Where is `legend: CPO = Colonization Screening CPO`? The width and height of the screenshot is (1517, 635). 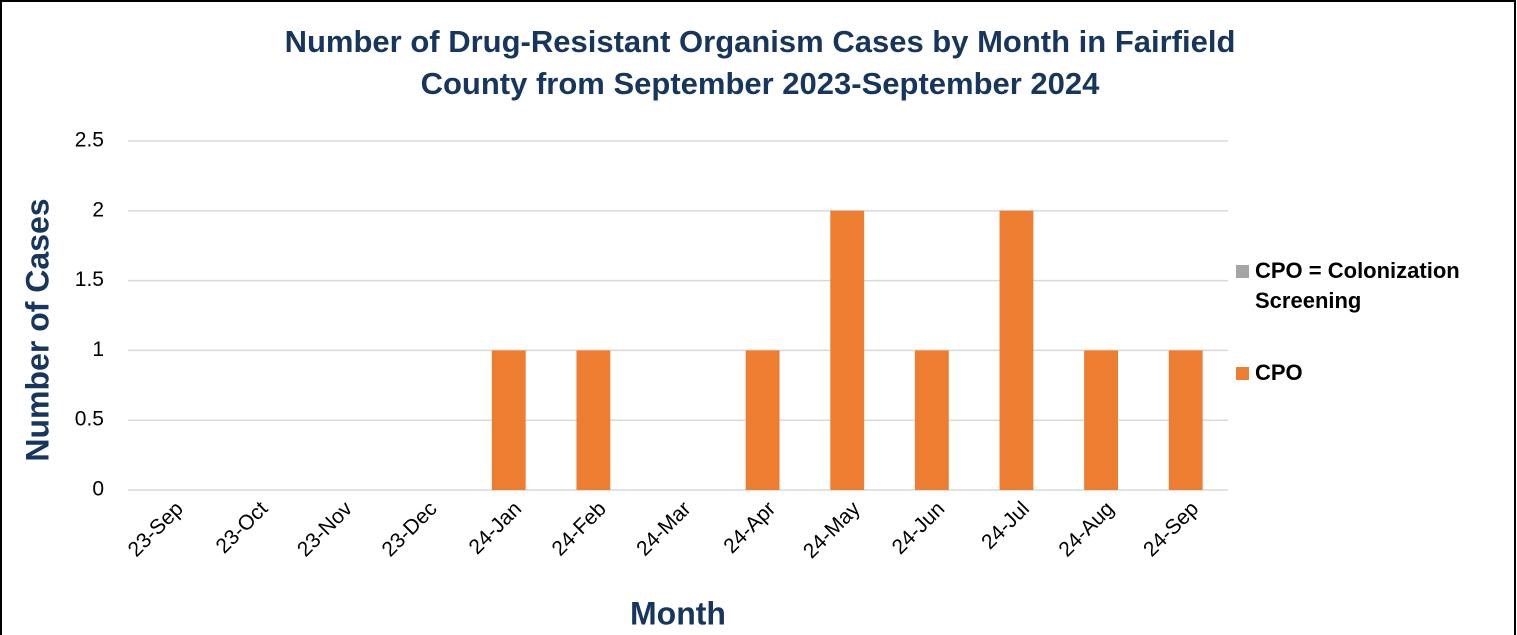 legend: CPO = Colonization Screening CPO is located at coordinates (1373, 343).